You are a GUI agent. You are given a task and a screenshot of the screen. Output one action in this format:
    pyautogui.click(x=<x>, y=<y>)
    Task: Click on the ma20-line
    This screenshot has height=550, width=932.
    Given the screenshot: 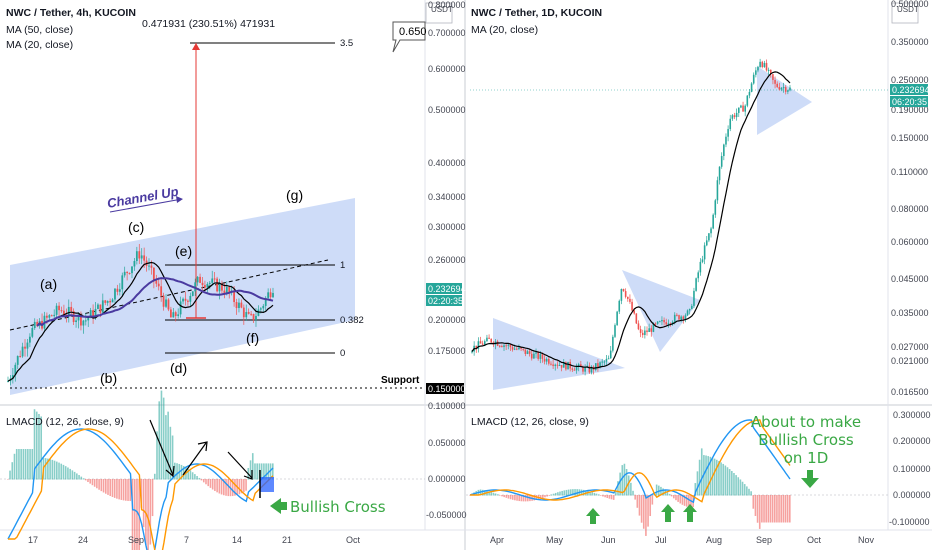 What is the action you would take?
    pyautogui.click(x=140, y=321)
    